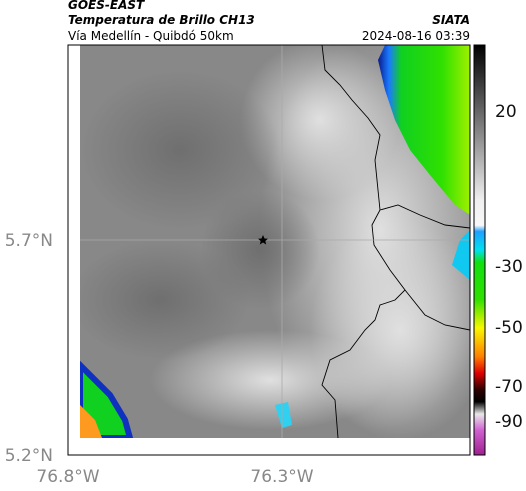  I want to click on lon-label: 76.8°W, so click(67, 477).